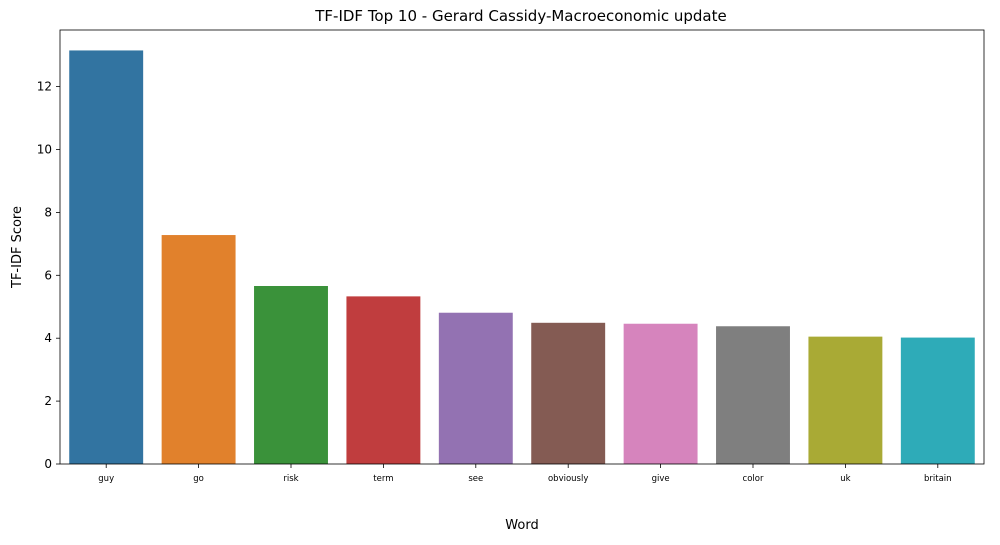 The width and height of the screenshot is (1000, 545). What do you see at coordinates (845, 479) in the screenshot?
I see `x-tick-label: uk` at bounding box center [845, 479].